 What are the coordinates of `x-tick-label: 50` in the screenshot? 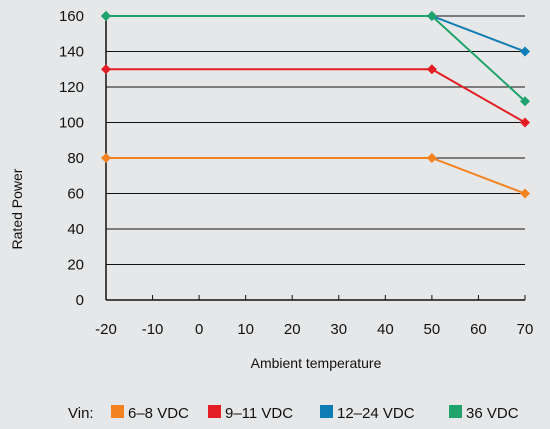 It's located at (432, 329).